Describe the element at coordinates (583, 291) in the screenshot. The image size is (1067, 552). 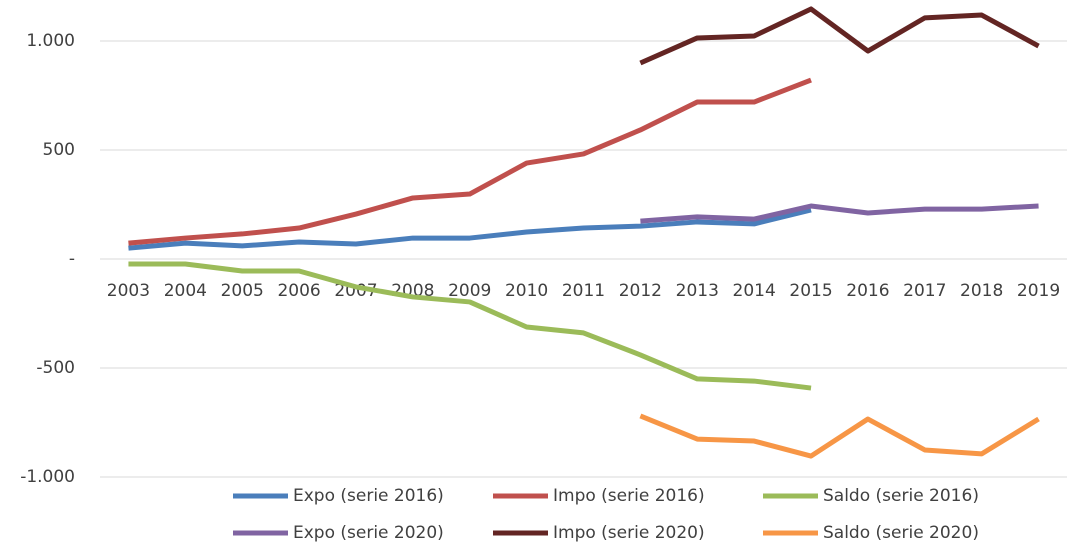
I see `x-tick-label: 2011` at that location.